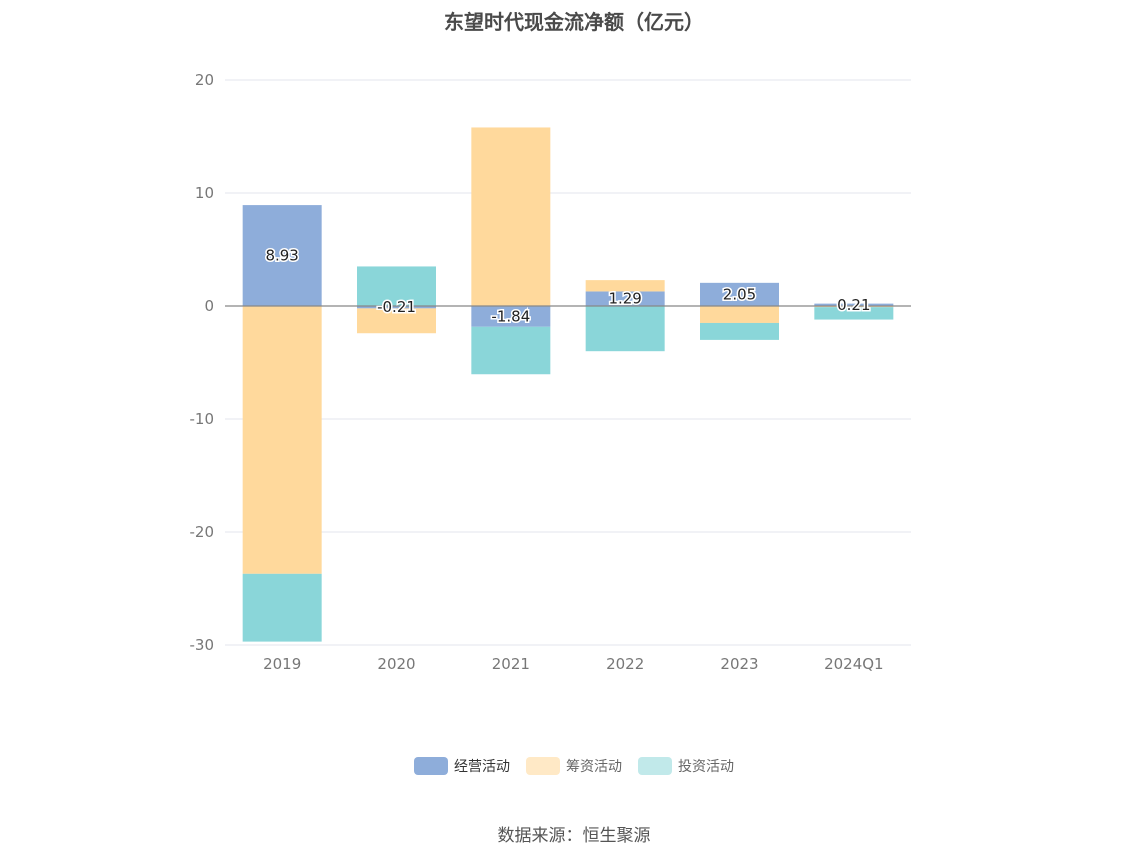  I want to click on legend-label-operating: 经营活动, so click(482, 767).